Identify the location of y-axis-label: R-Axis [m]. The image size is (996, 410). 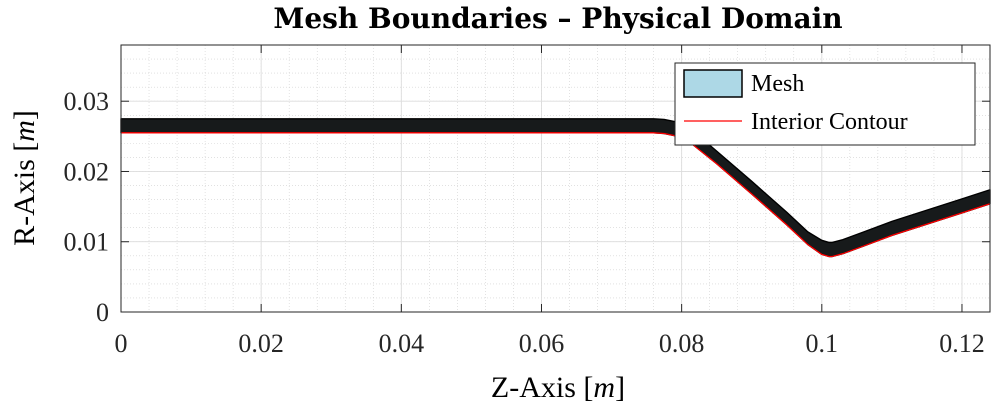
(24, 178).